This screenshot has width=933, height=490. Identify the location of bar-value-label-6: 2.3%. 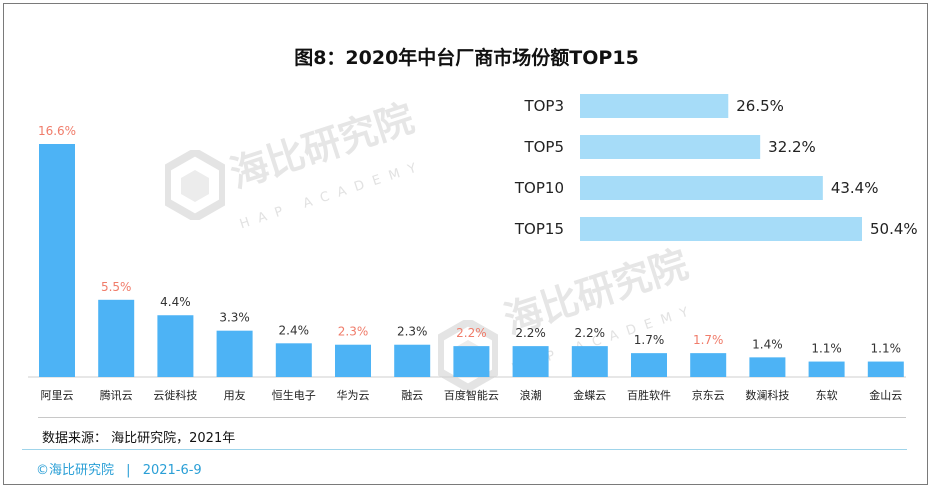
(353, 332).